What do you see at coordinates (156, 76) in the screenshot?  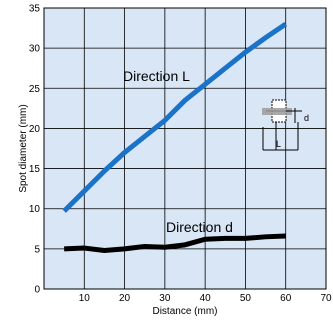 I see `series-label-direction-l: Direction L` at bounding box center [156, 76].